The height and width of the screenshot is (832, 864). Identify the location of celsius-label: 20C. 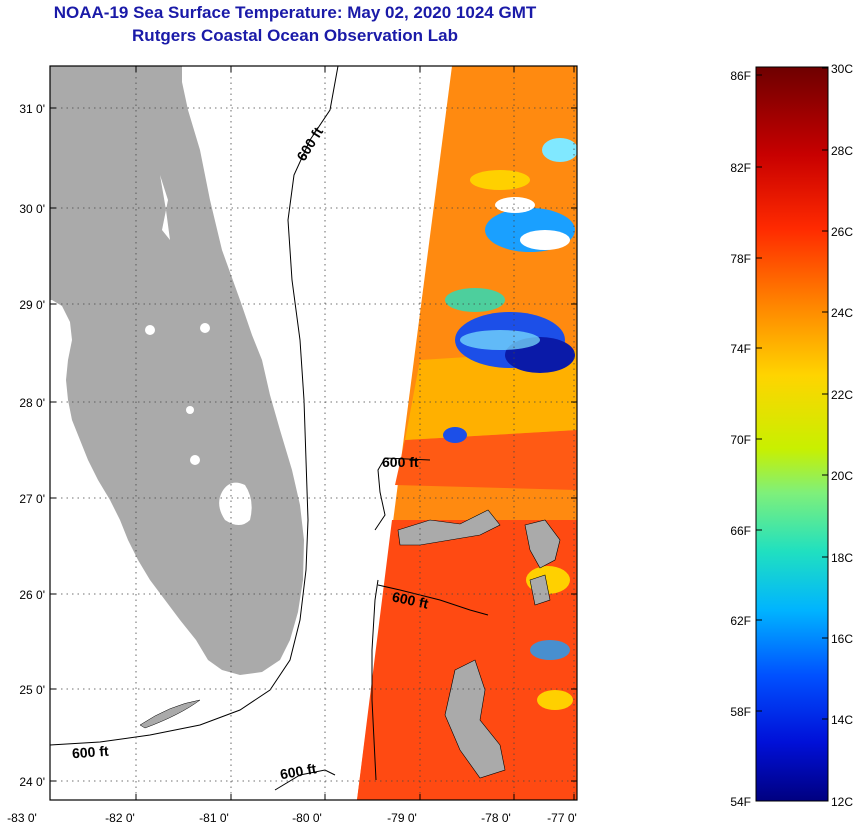
(842, 476).